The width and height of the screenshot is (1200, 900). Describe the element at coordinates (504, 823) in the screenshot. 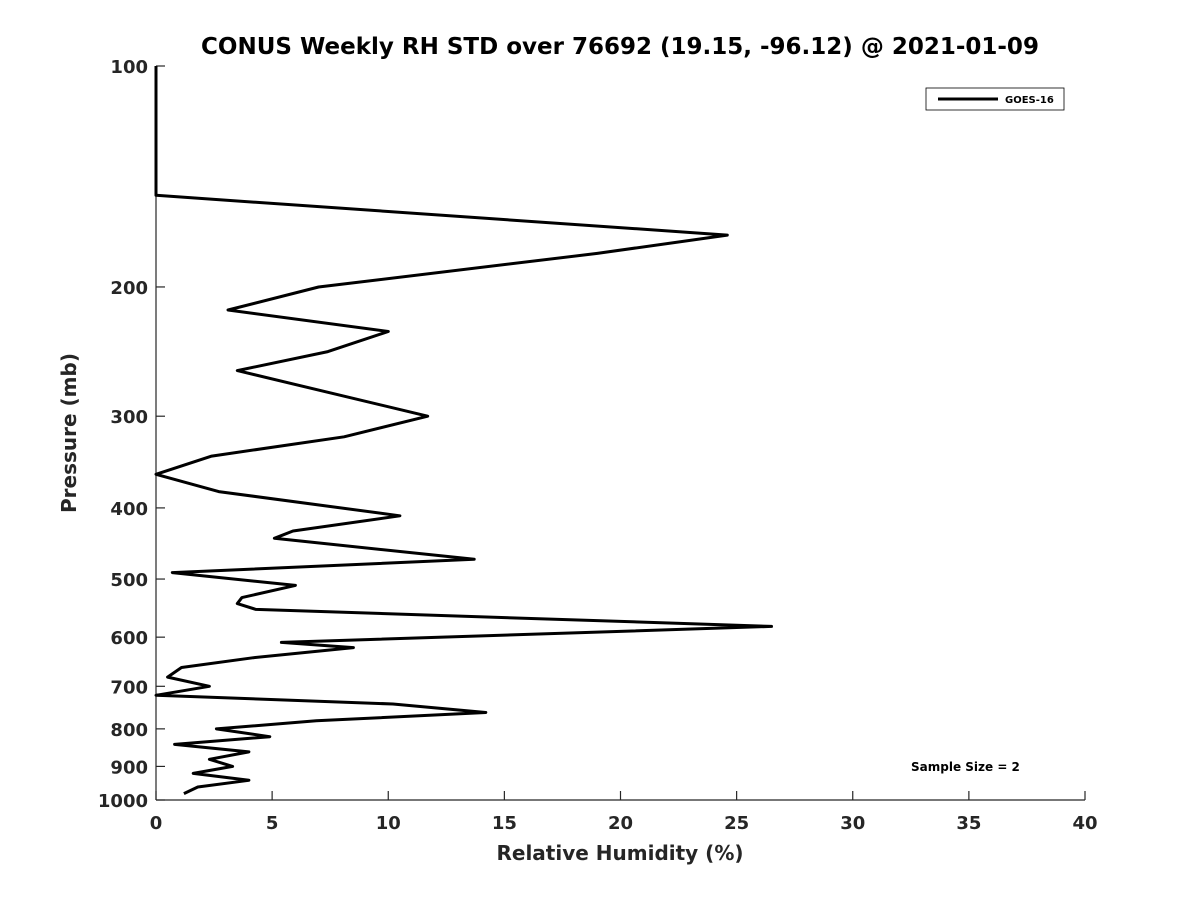

I see `x-tick-label: 15` at that location.